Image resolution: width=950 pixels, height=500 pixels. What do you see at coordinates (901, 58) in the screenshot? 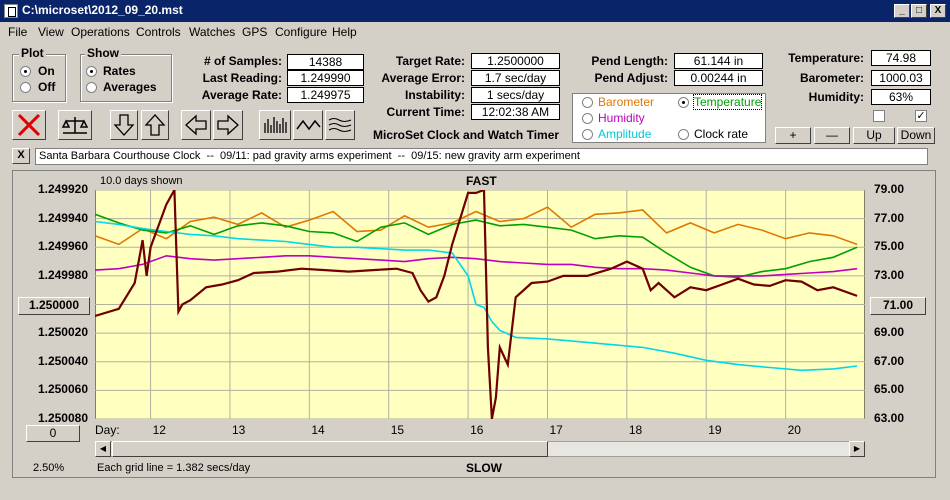
I see `temperature-value: 74.98` at bounding box center [901, 58].